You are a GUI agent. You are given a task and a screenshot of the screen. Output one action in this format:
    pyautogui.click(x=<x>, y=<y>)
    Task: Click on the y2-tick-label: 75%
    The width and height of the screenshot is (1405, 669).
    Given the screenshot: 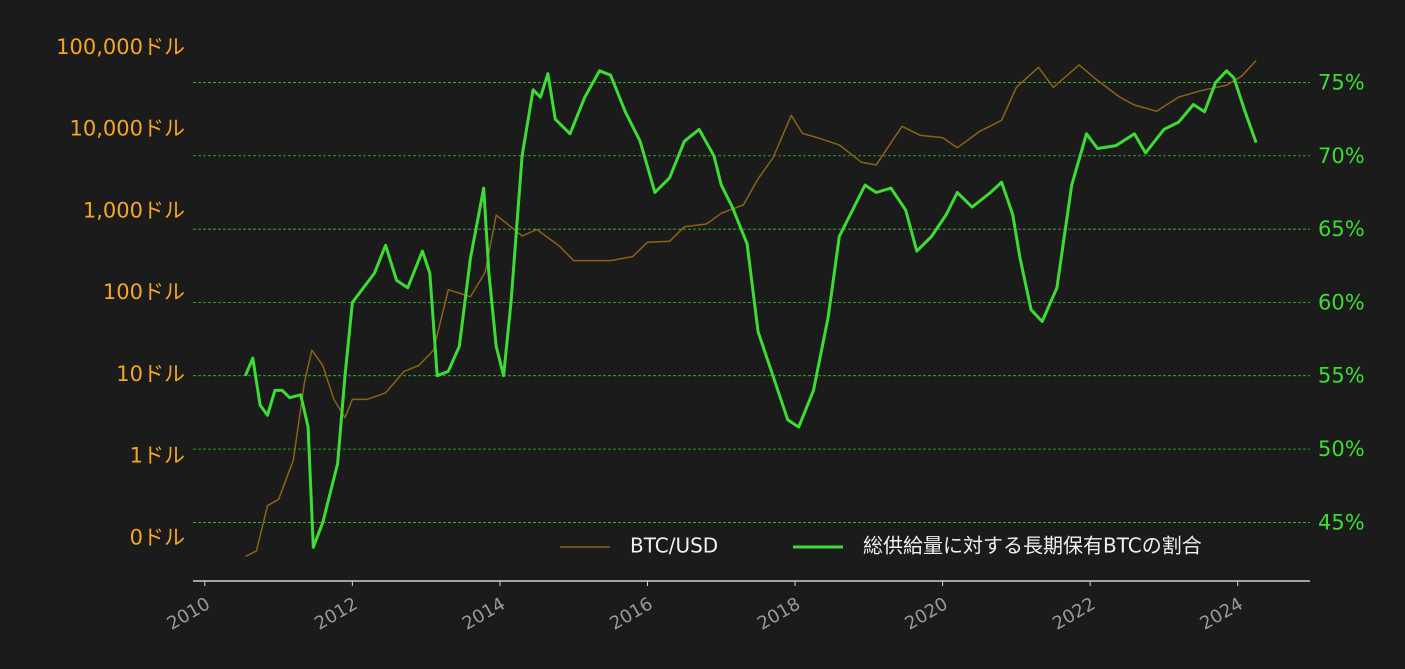 What is the action you would take?
    pyautogui.click(x=1341, y=83)
    